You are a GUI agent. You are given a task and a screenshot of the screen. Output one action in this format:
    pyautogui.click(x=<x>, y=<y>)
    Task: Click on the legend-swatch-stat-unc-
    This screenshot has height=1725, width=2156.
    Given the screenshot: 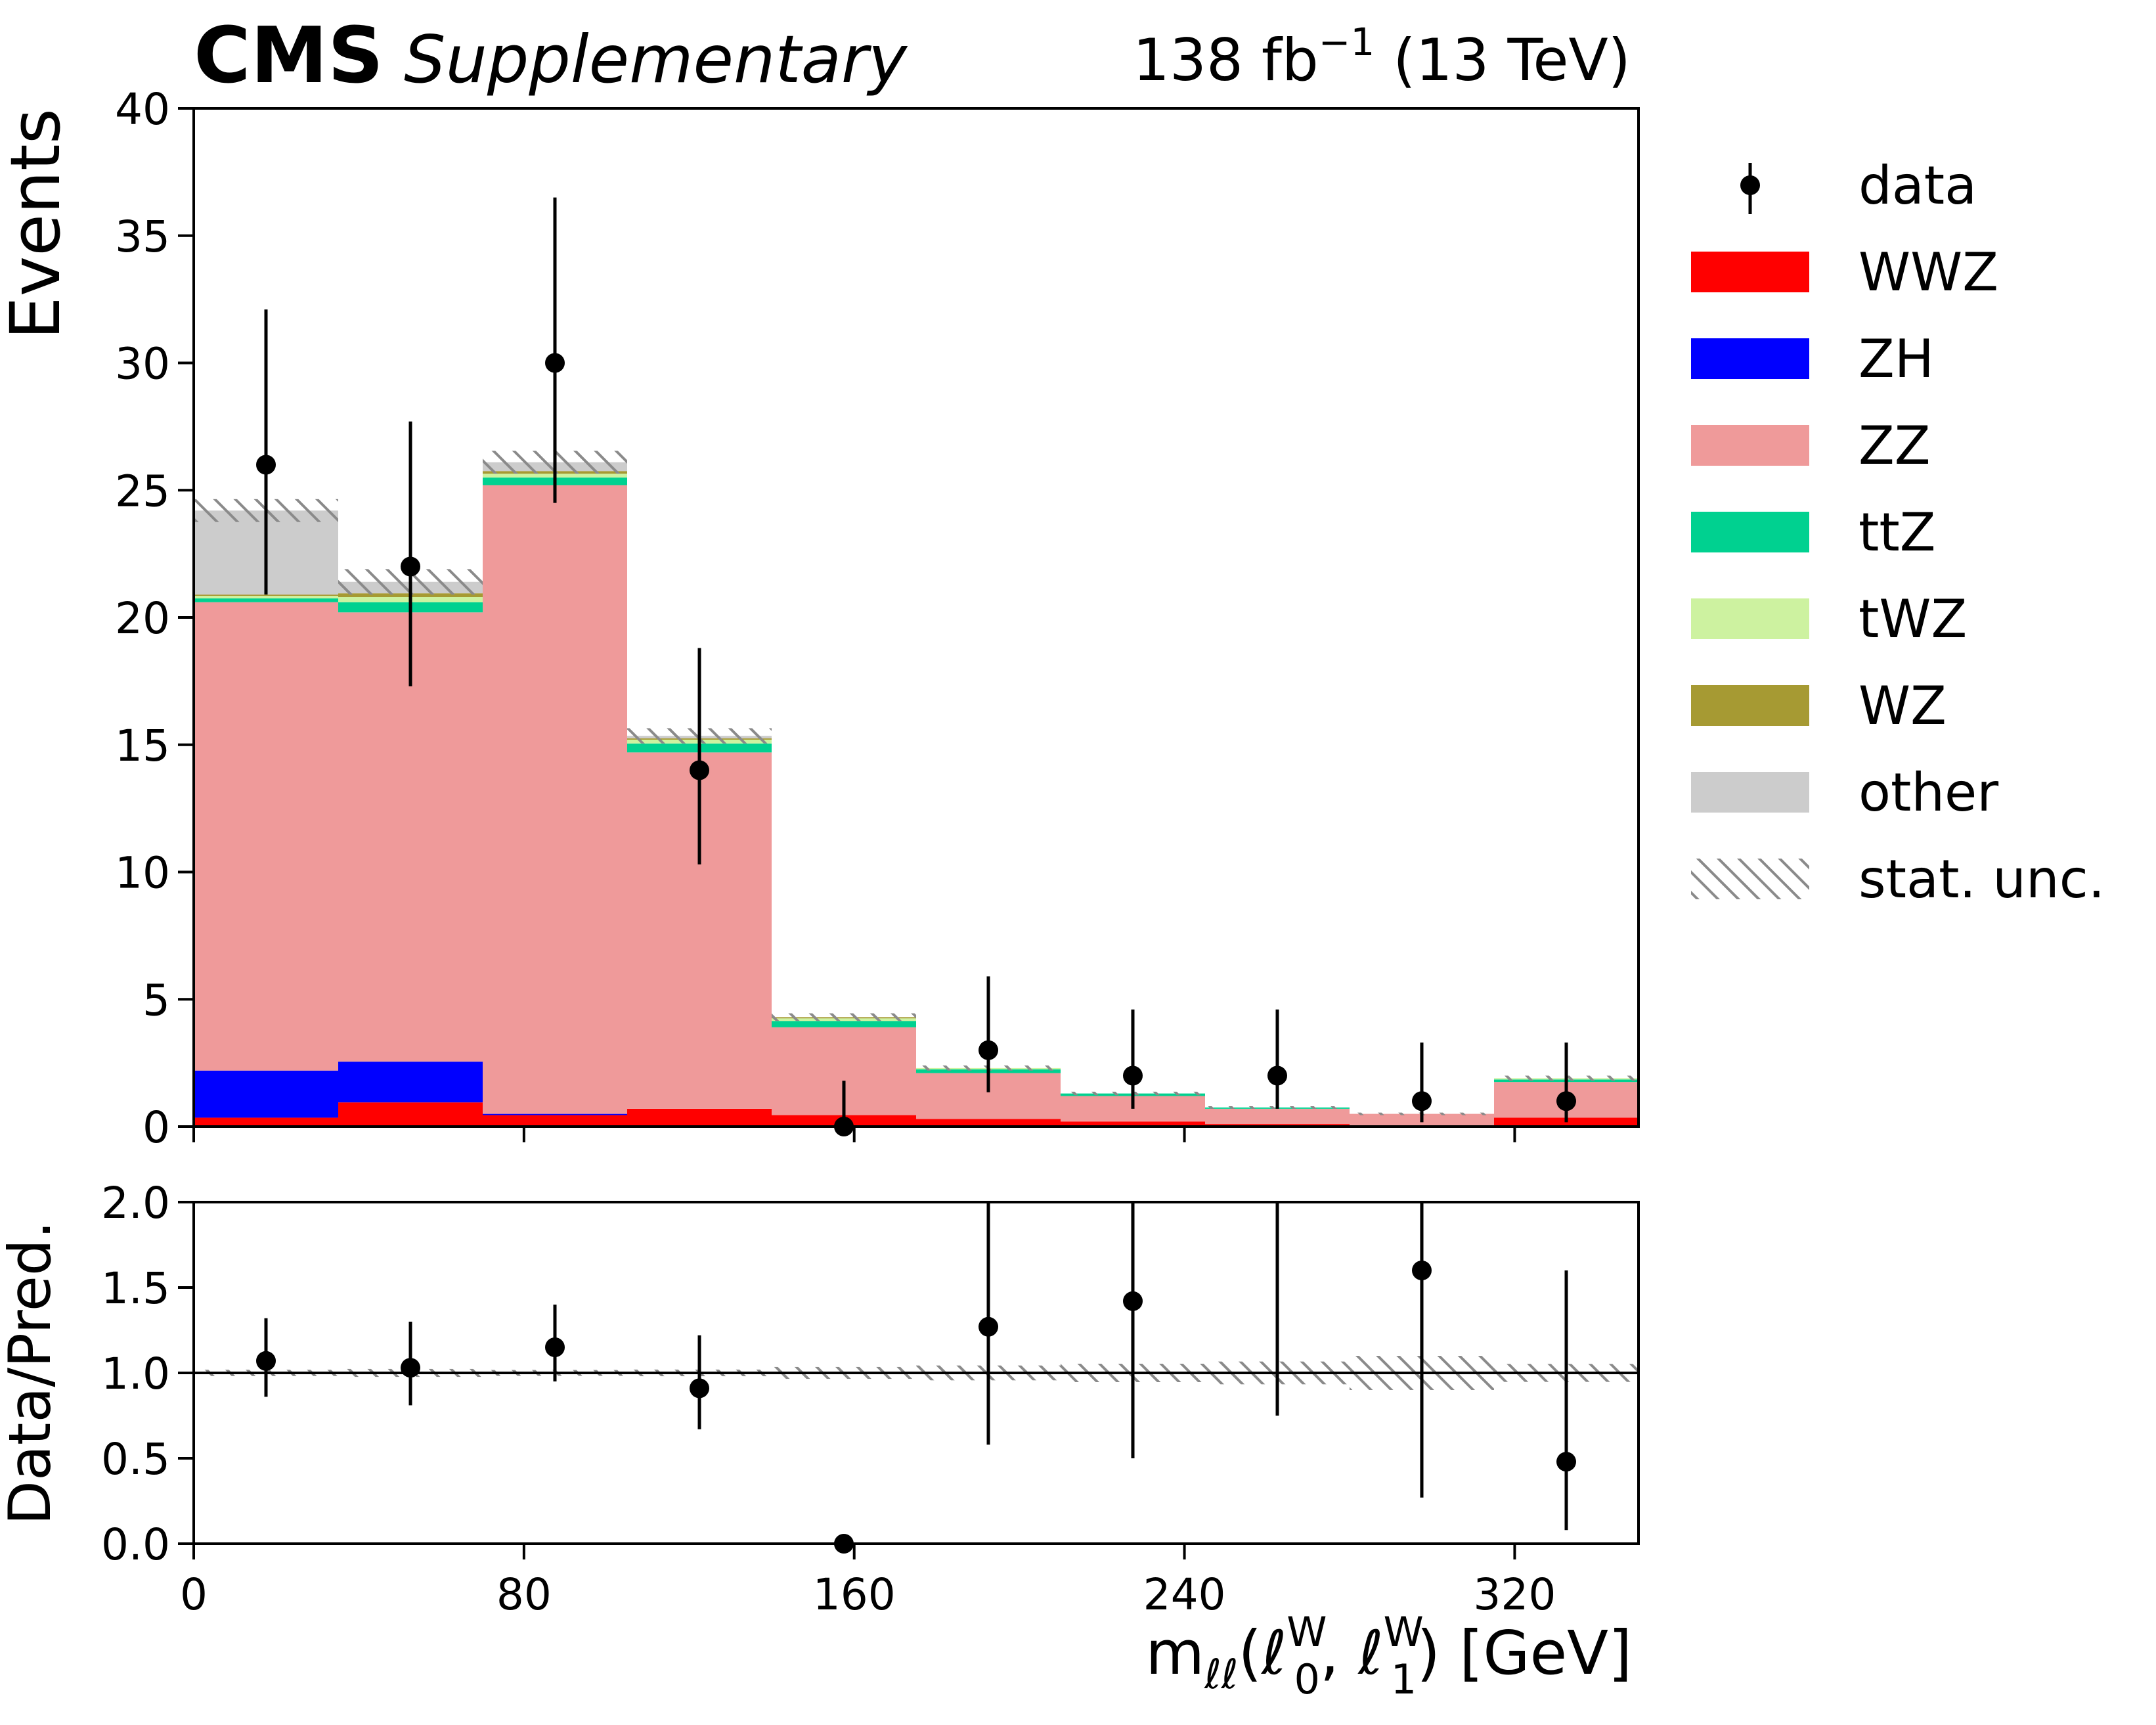 What is the action you would take?
    pyautogui.click(x=1750, y=879)
    